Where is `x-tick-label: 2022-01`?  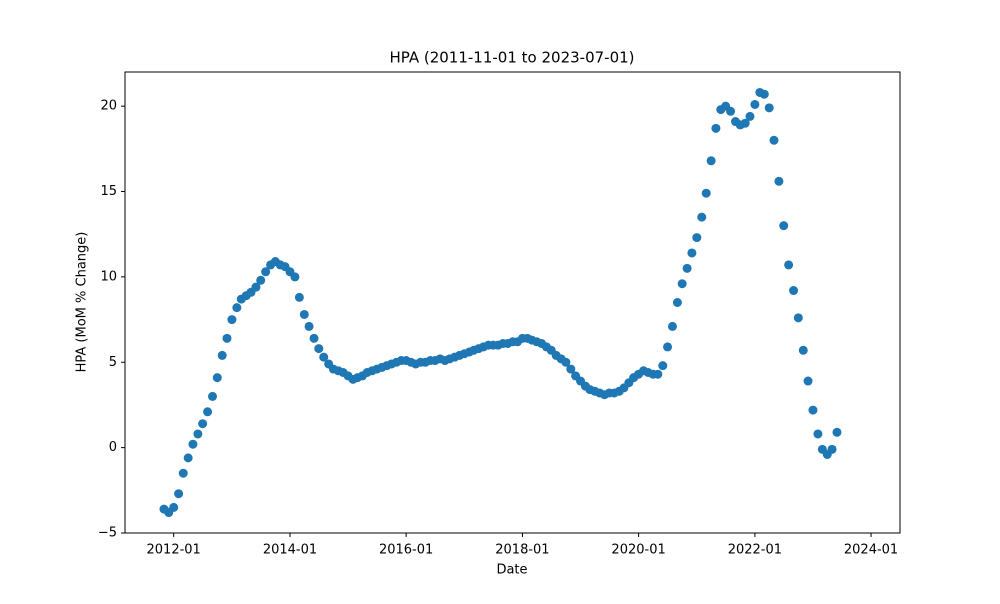
x-tick-label: 2022-01 is located at coordinates (755, 550).